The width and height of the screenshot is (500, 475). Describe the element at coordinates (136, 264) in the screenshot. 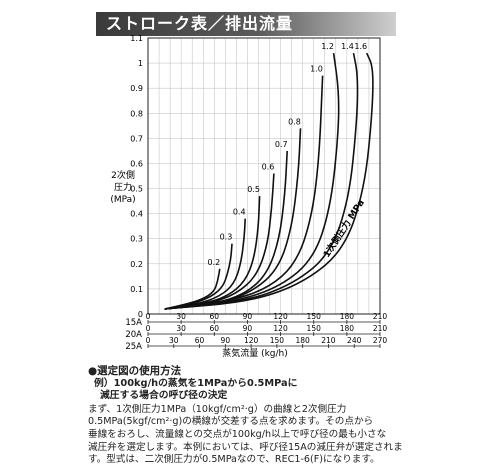

I see `y-tick-label: 0.2` at that location.